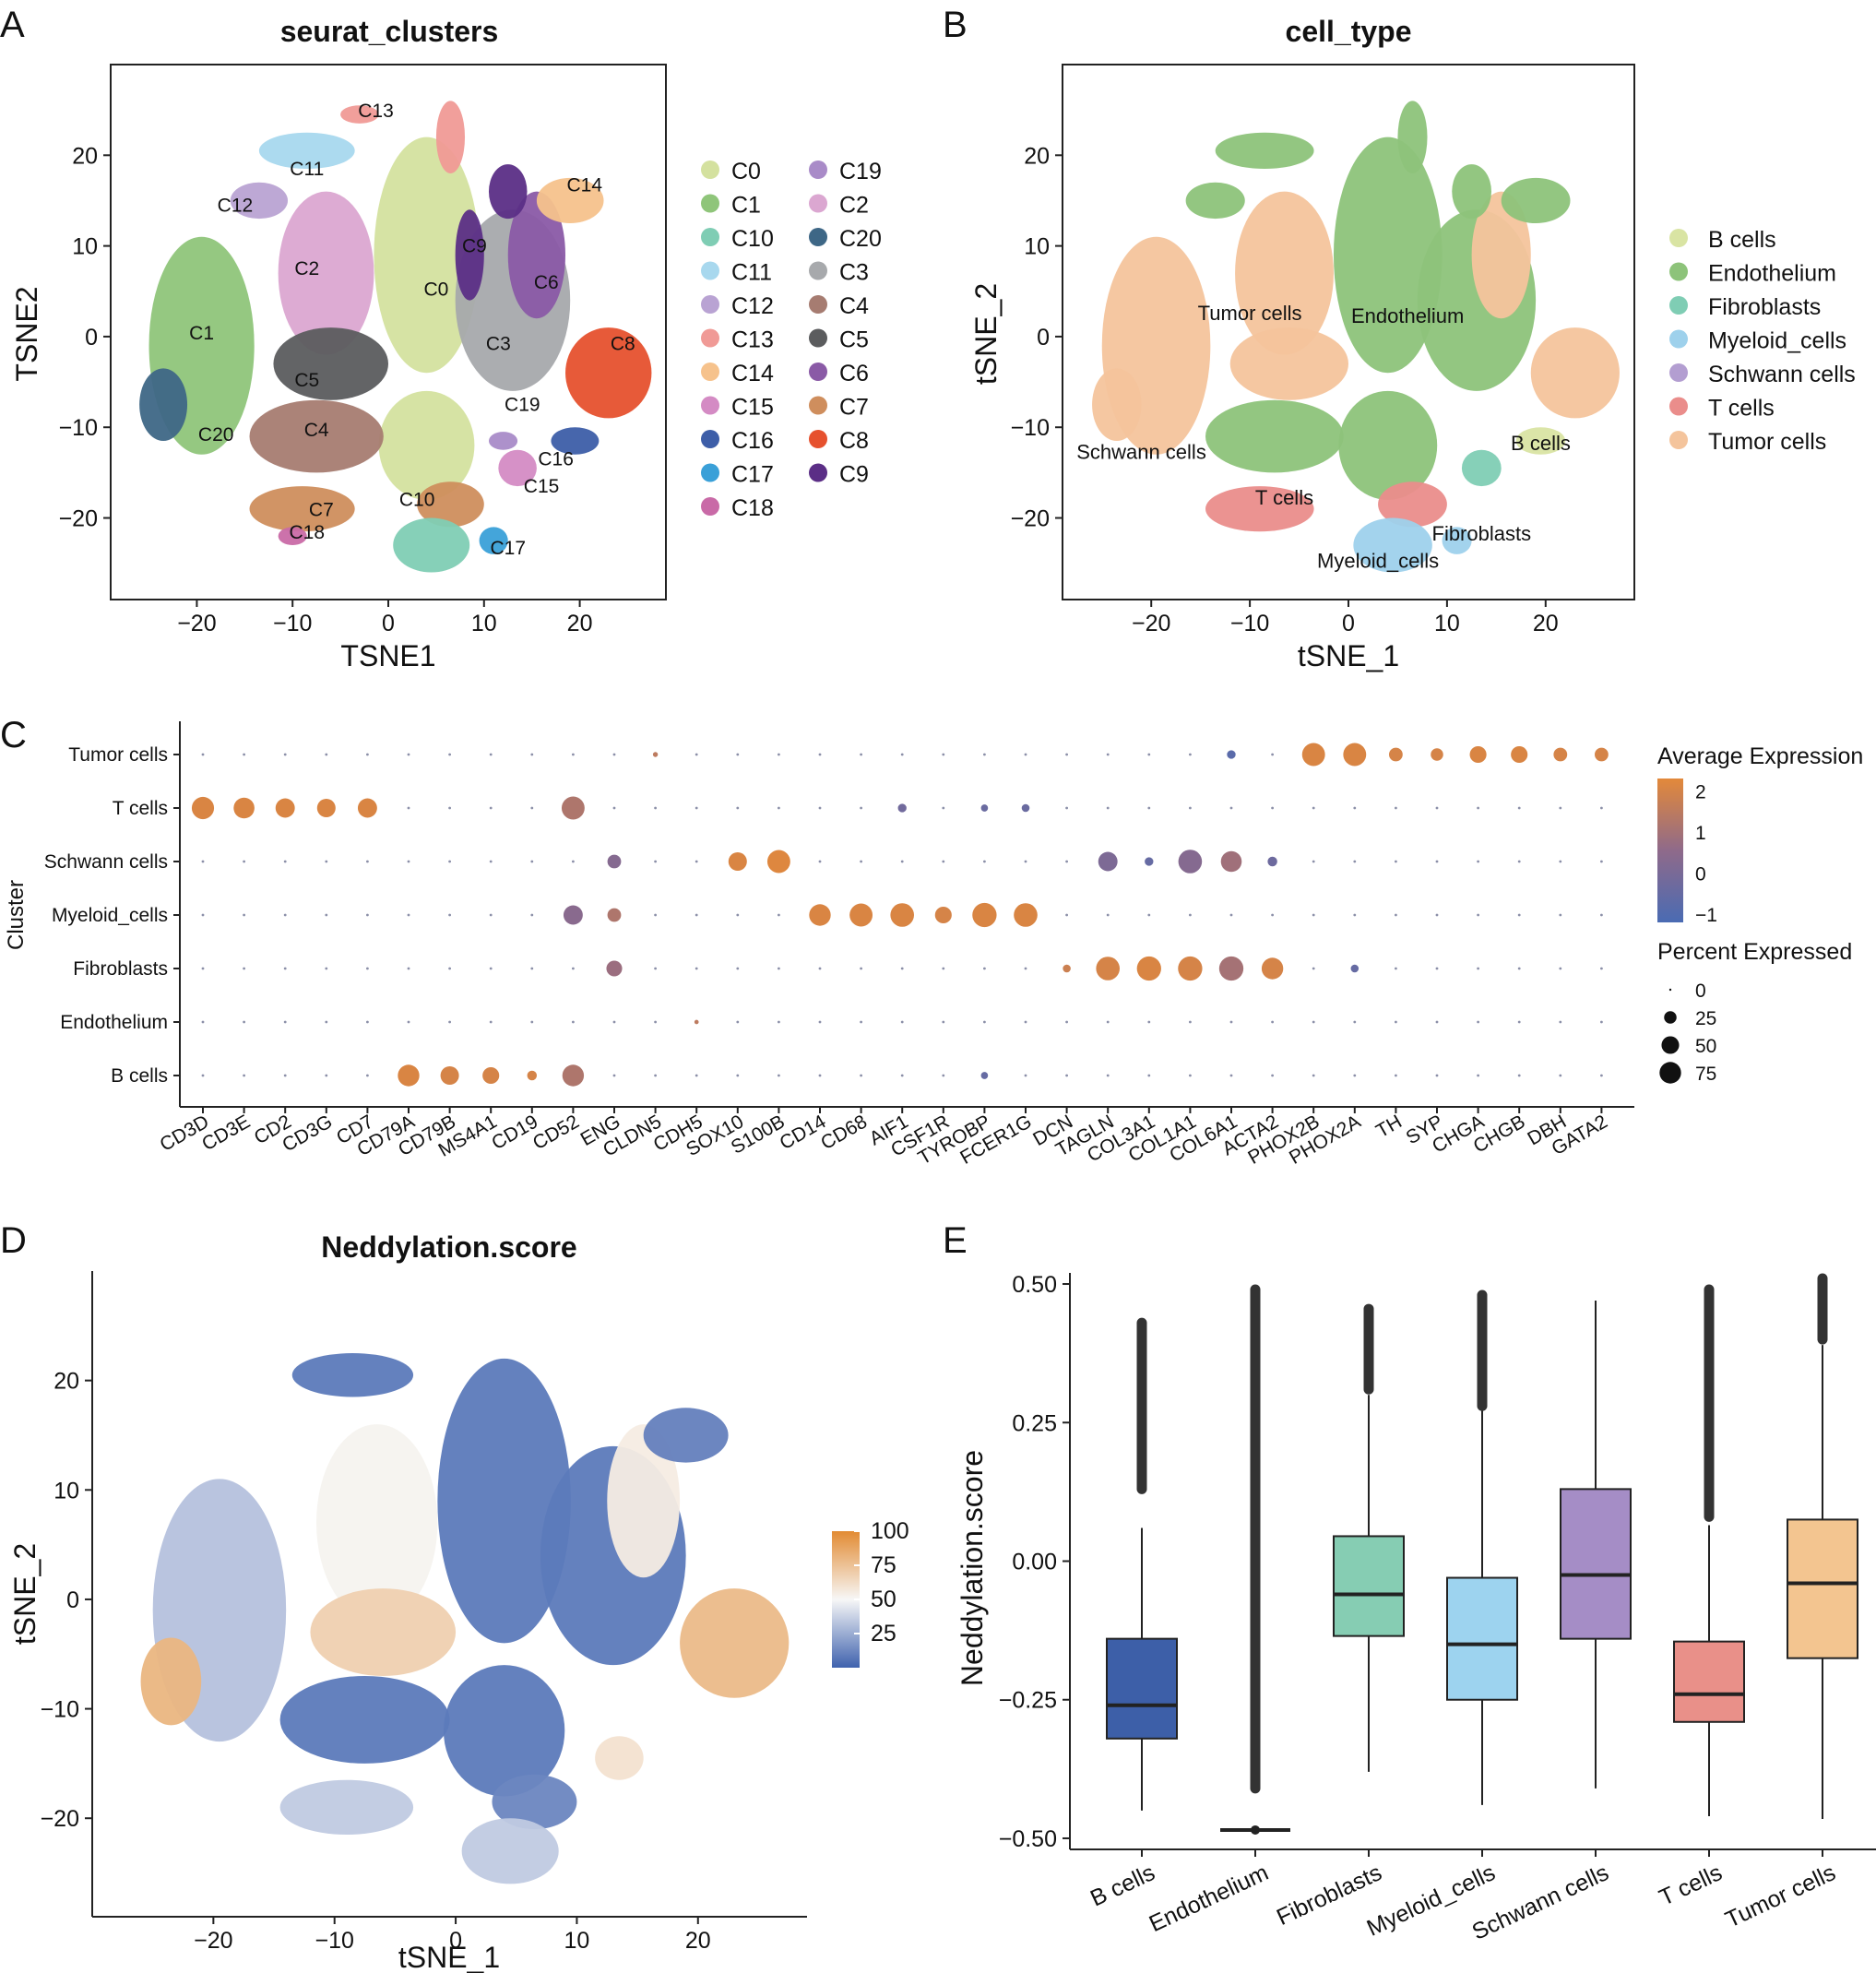  Describe the element at coordinates (85, 156) in the screenshot. I see `a-y-tick-label: 20` at that location.